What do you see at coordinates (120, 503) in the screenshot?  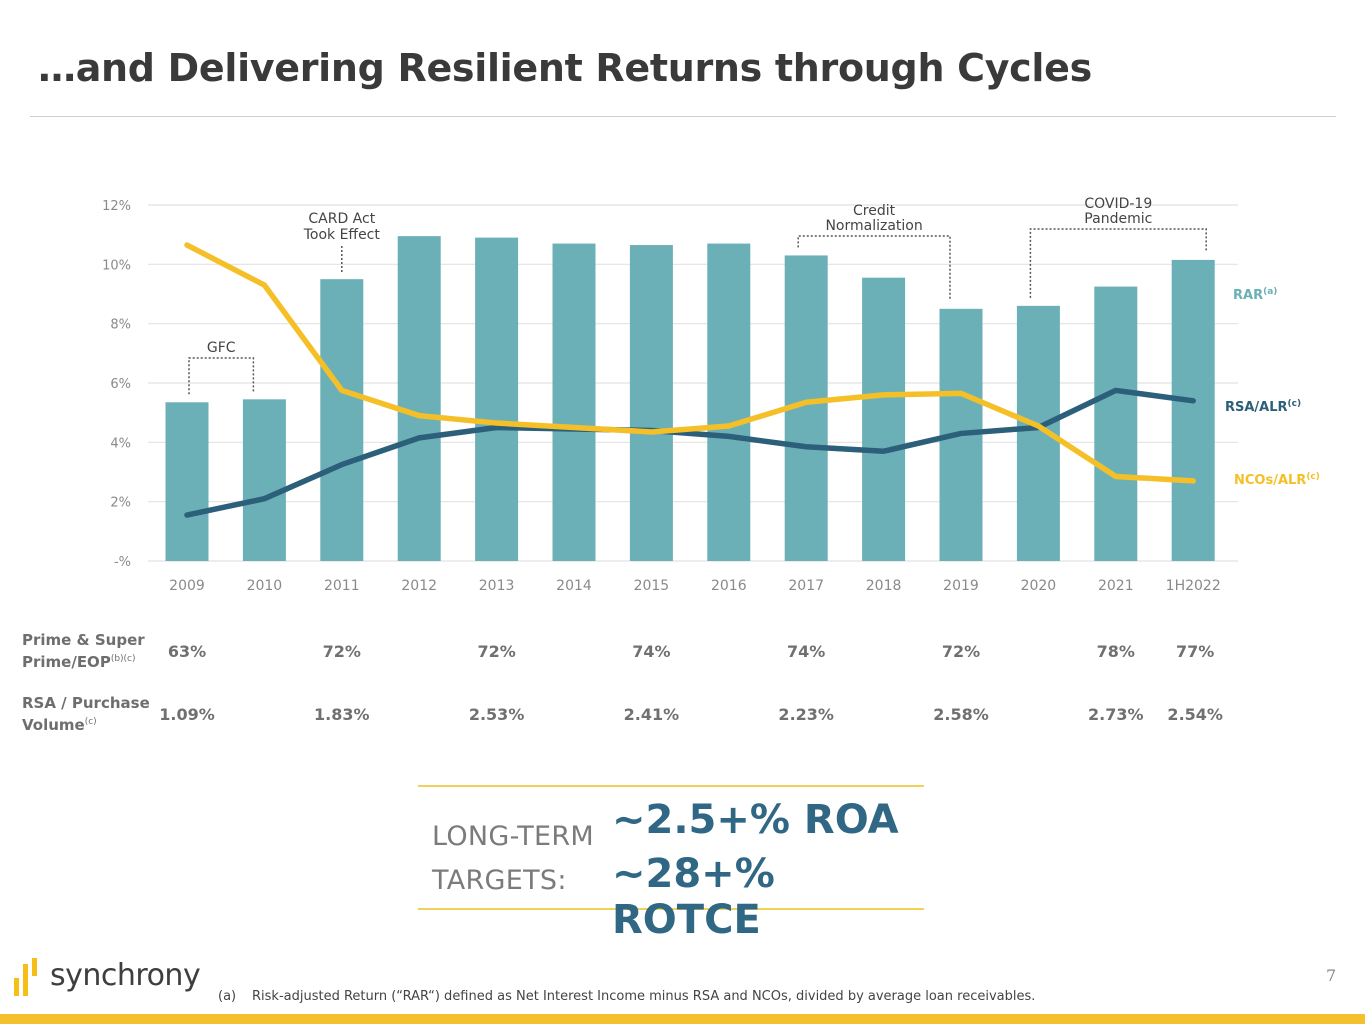 I see `y-tick-label: 2%` at bounding box center [120, 503].